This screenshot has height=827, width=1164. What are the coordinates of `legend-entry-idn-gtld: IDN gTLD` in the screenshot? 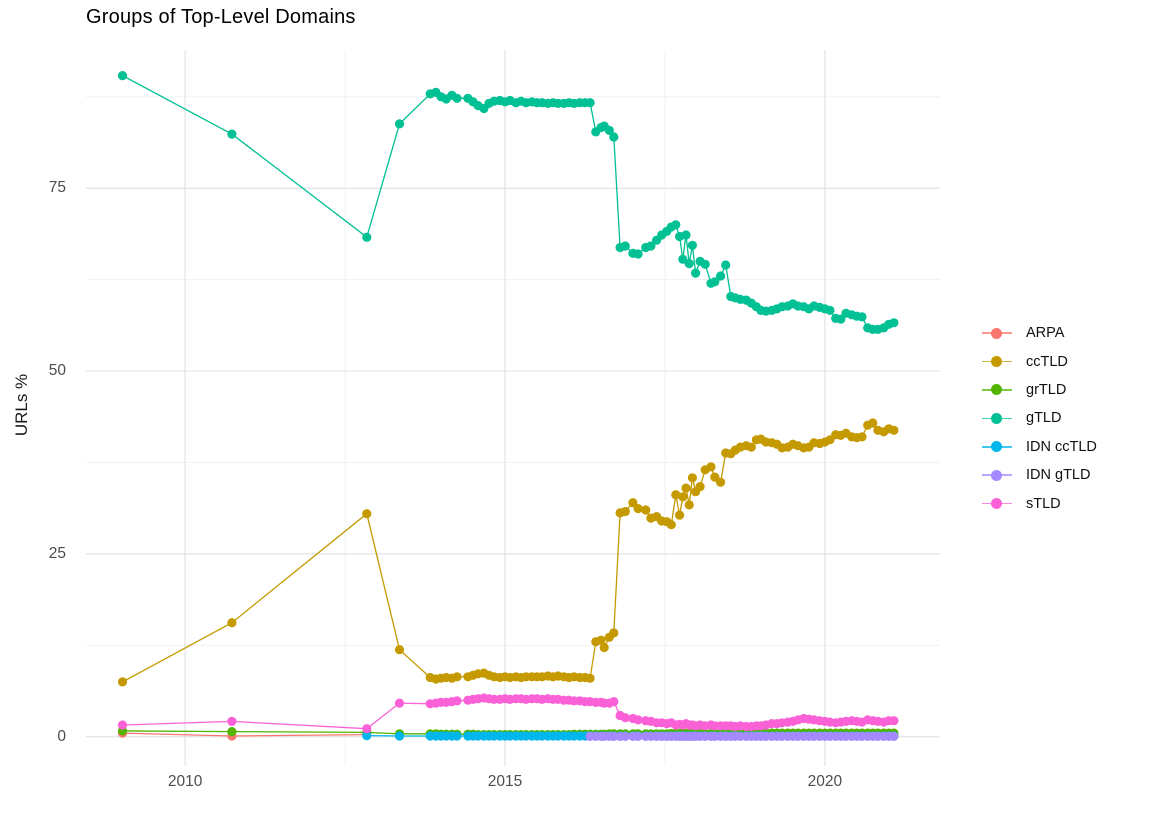 It's located at (1039, 475).